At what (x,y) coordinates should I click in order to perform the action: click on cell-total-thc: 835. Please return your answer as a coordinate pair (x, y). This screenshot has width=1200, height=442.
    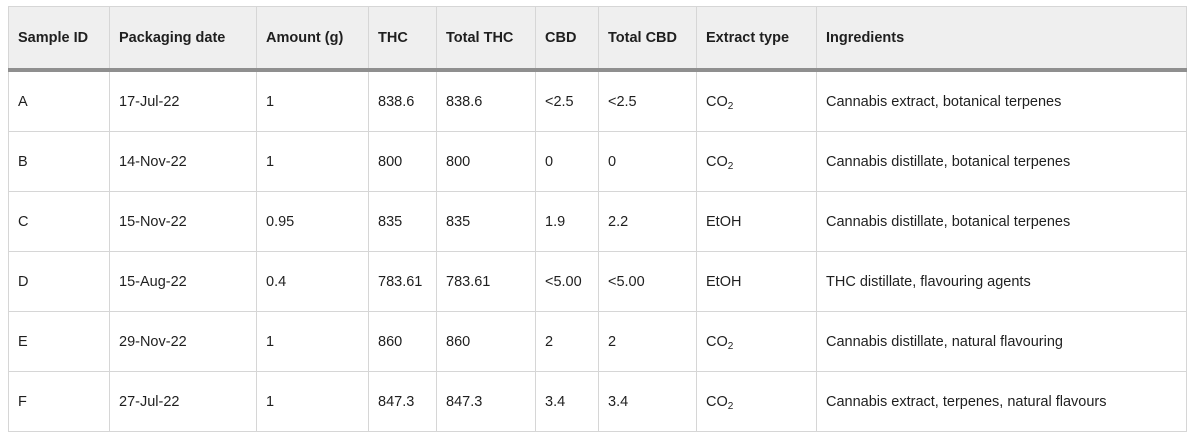
    Looking at the image, I should click on (486, 221).